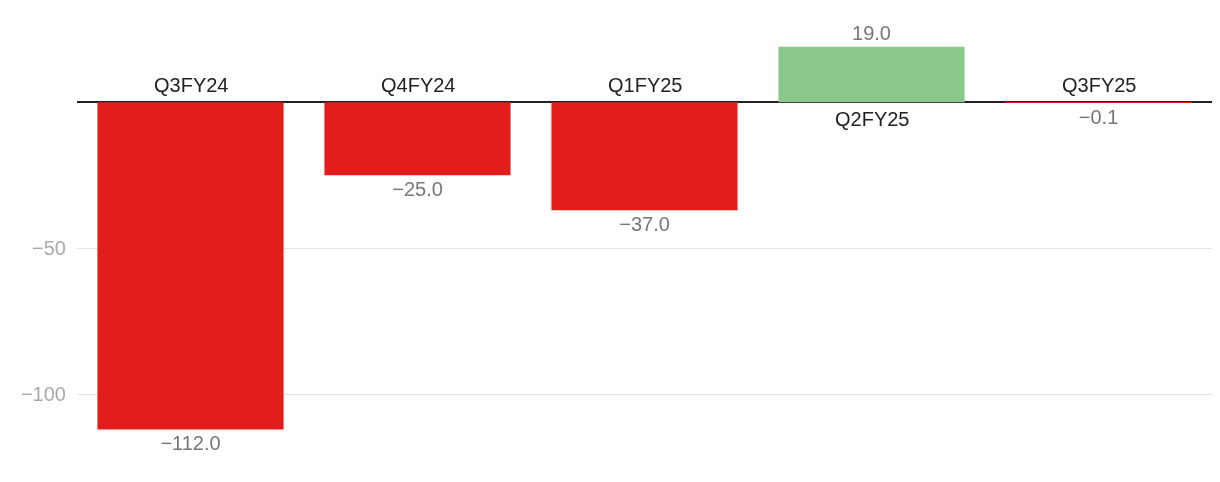 Image resolution: width=1220 pixels, height=482 pixels. I want to click on x-tick-label: Q2FY25, so click(872, 119).